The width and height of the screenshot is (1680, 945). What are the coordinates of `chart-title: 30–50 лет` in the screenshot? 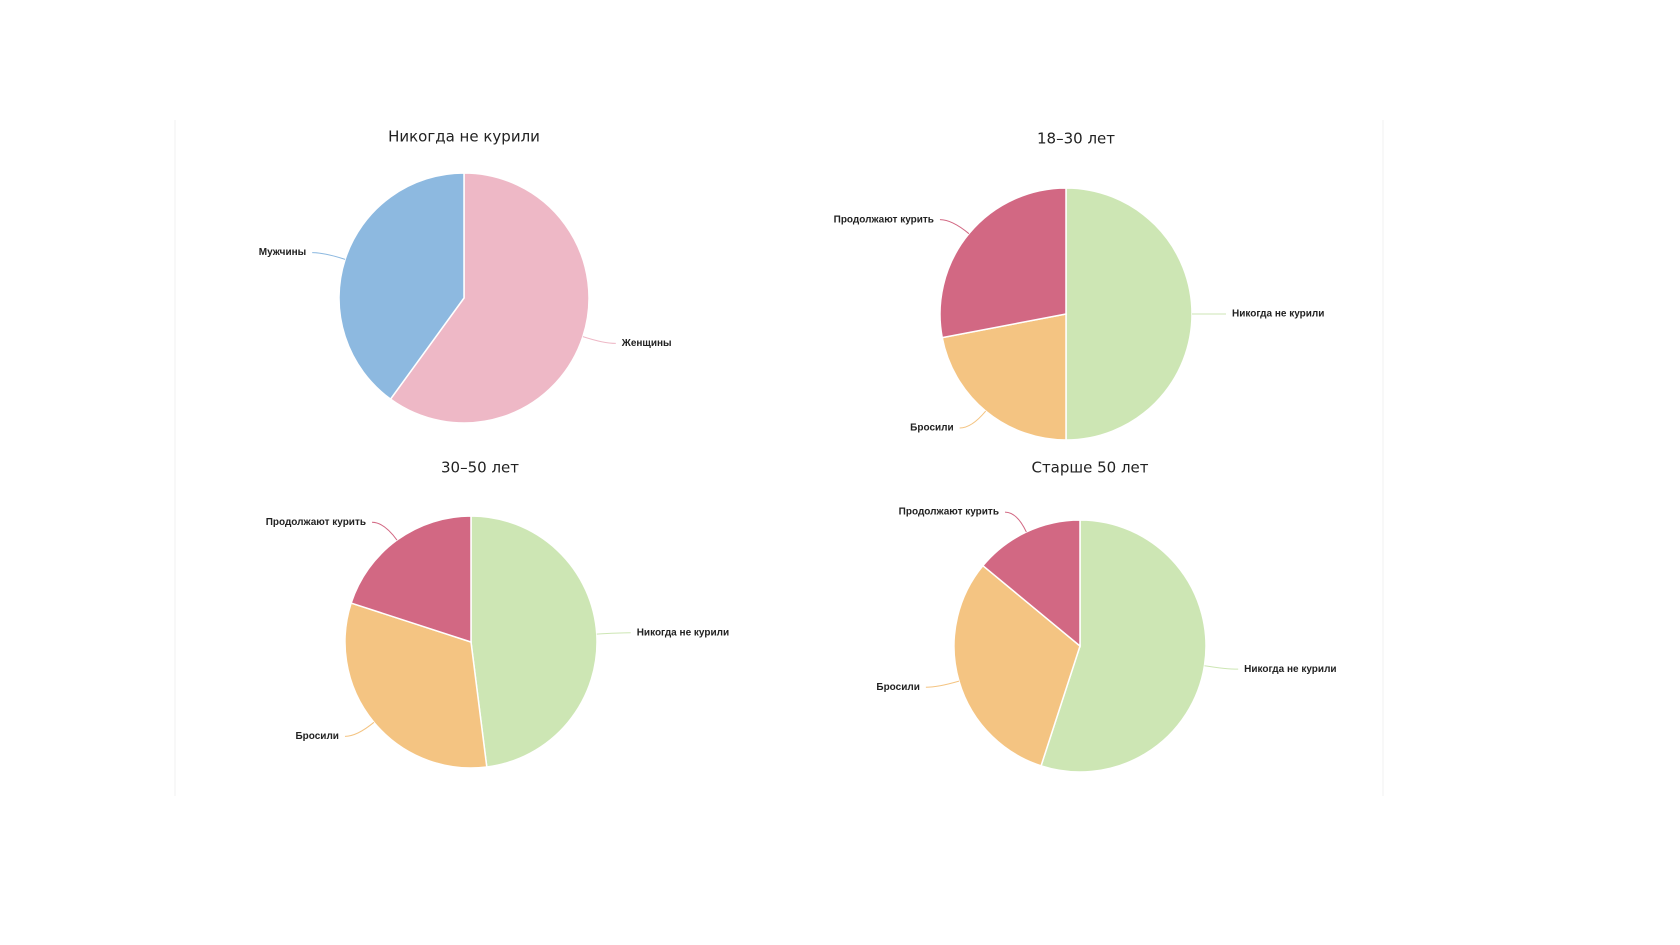 It's located at (480, 468).